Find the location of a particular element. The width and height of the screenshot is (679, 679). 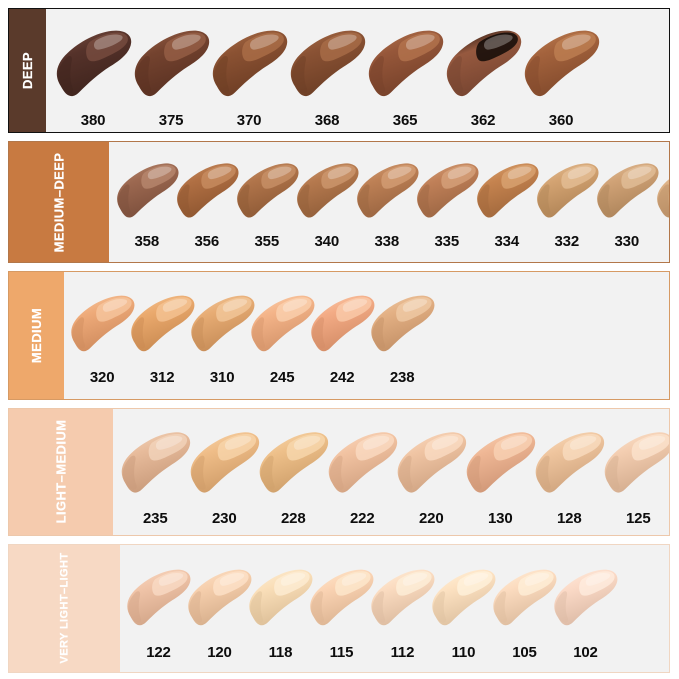

shade-swatch: 332 is located at coordinates (567, 196).